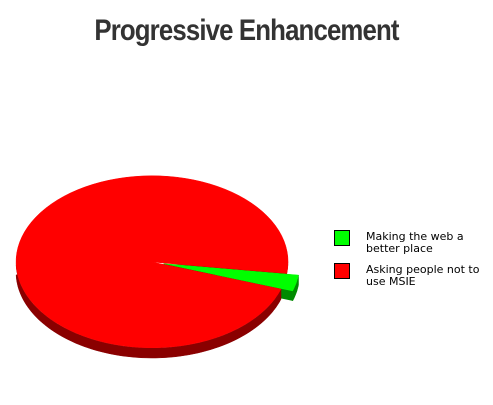  Describe the element at coordinates (415, 242) in the screenshot. I see `legend-label: Making the web a better place` at that location.